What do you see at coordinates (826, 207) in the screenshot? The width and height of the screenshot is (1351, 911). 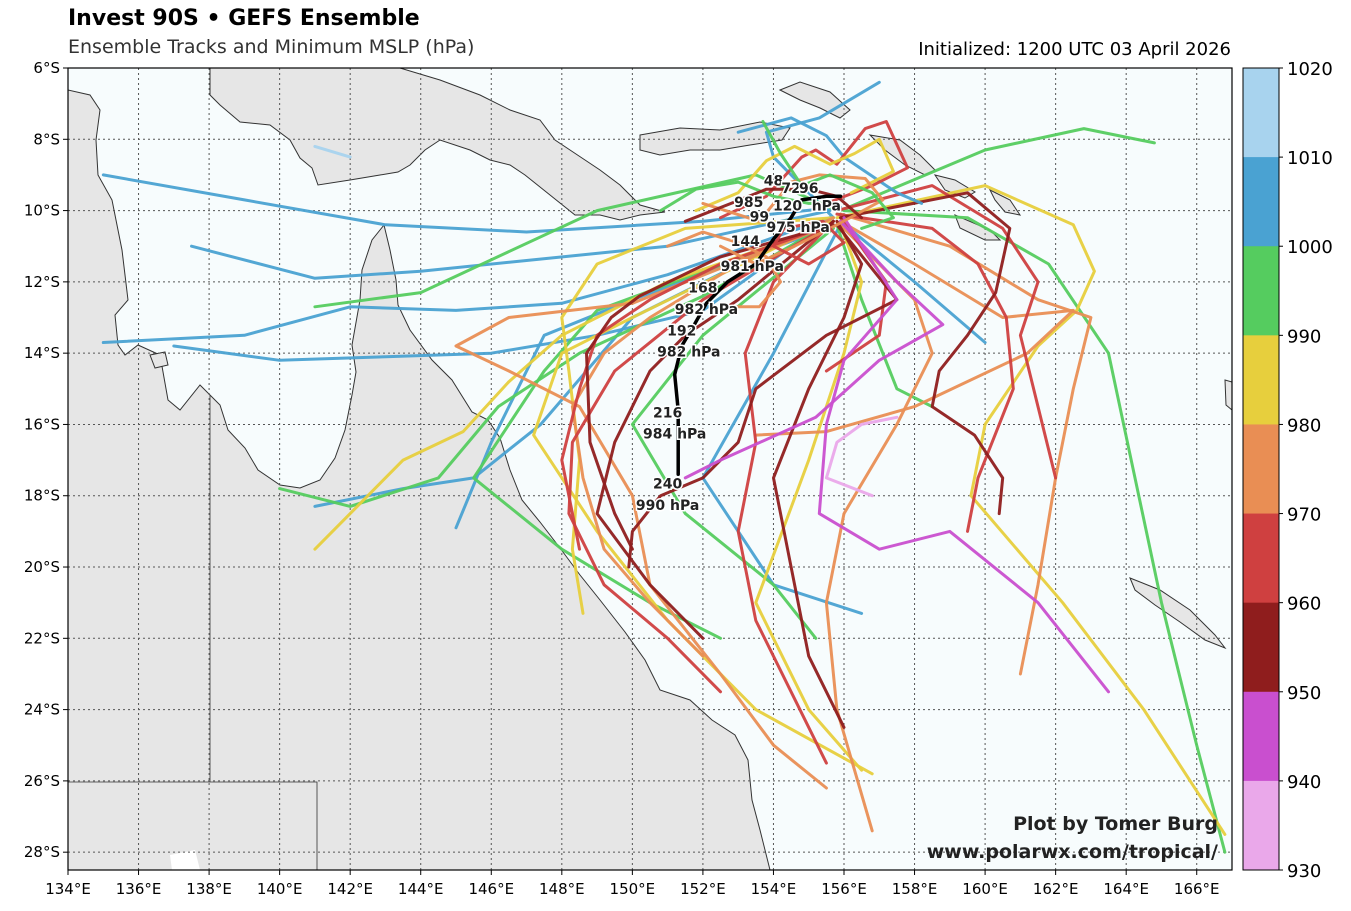 I see `mean-track-label: hPa` at bounding box center [826, 207].